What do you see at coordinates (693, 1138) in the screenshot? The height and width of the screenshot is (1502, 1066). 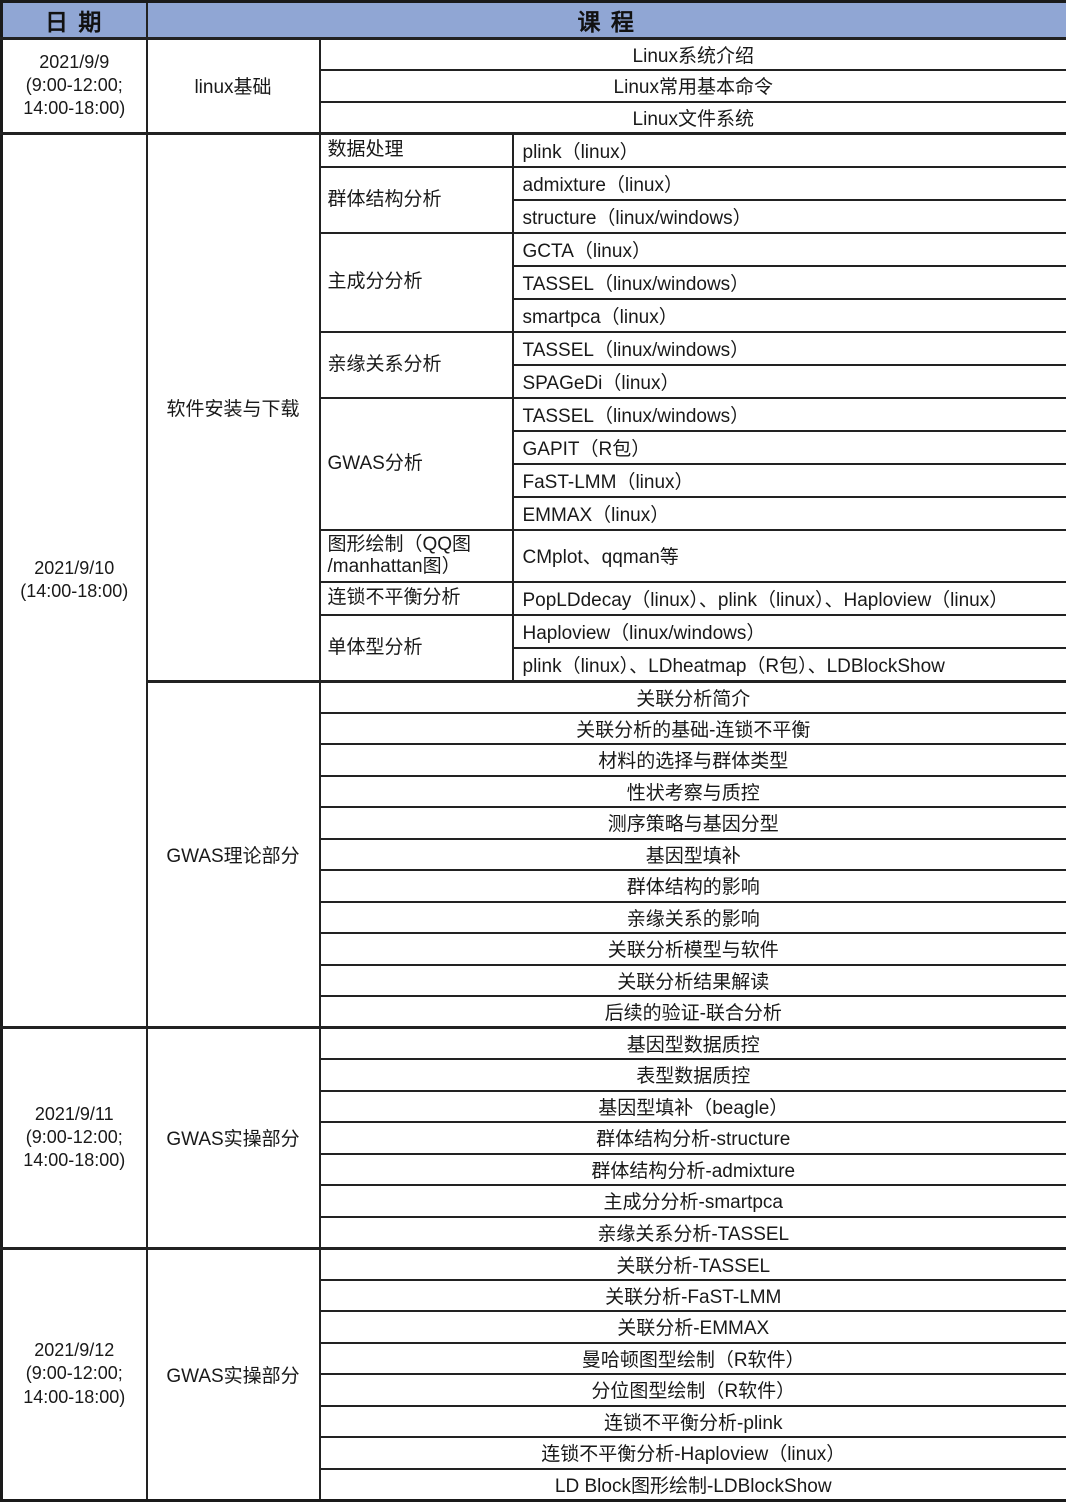 I see `course-cell: 群体结构分析-structure` at bounding box center [693, 1138].